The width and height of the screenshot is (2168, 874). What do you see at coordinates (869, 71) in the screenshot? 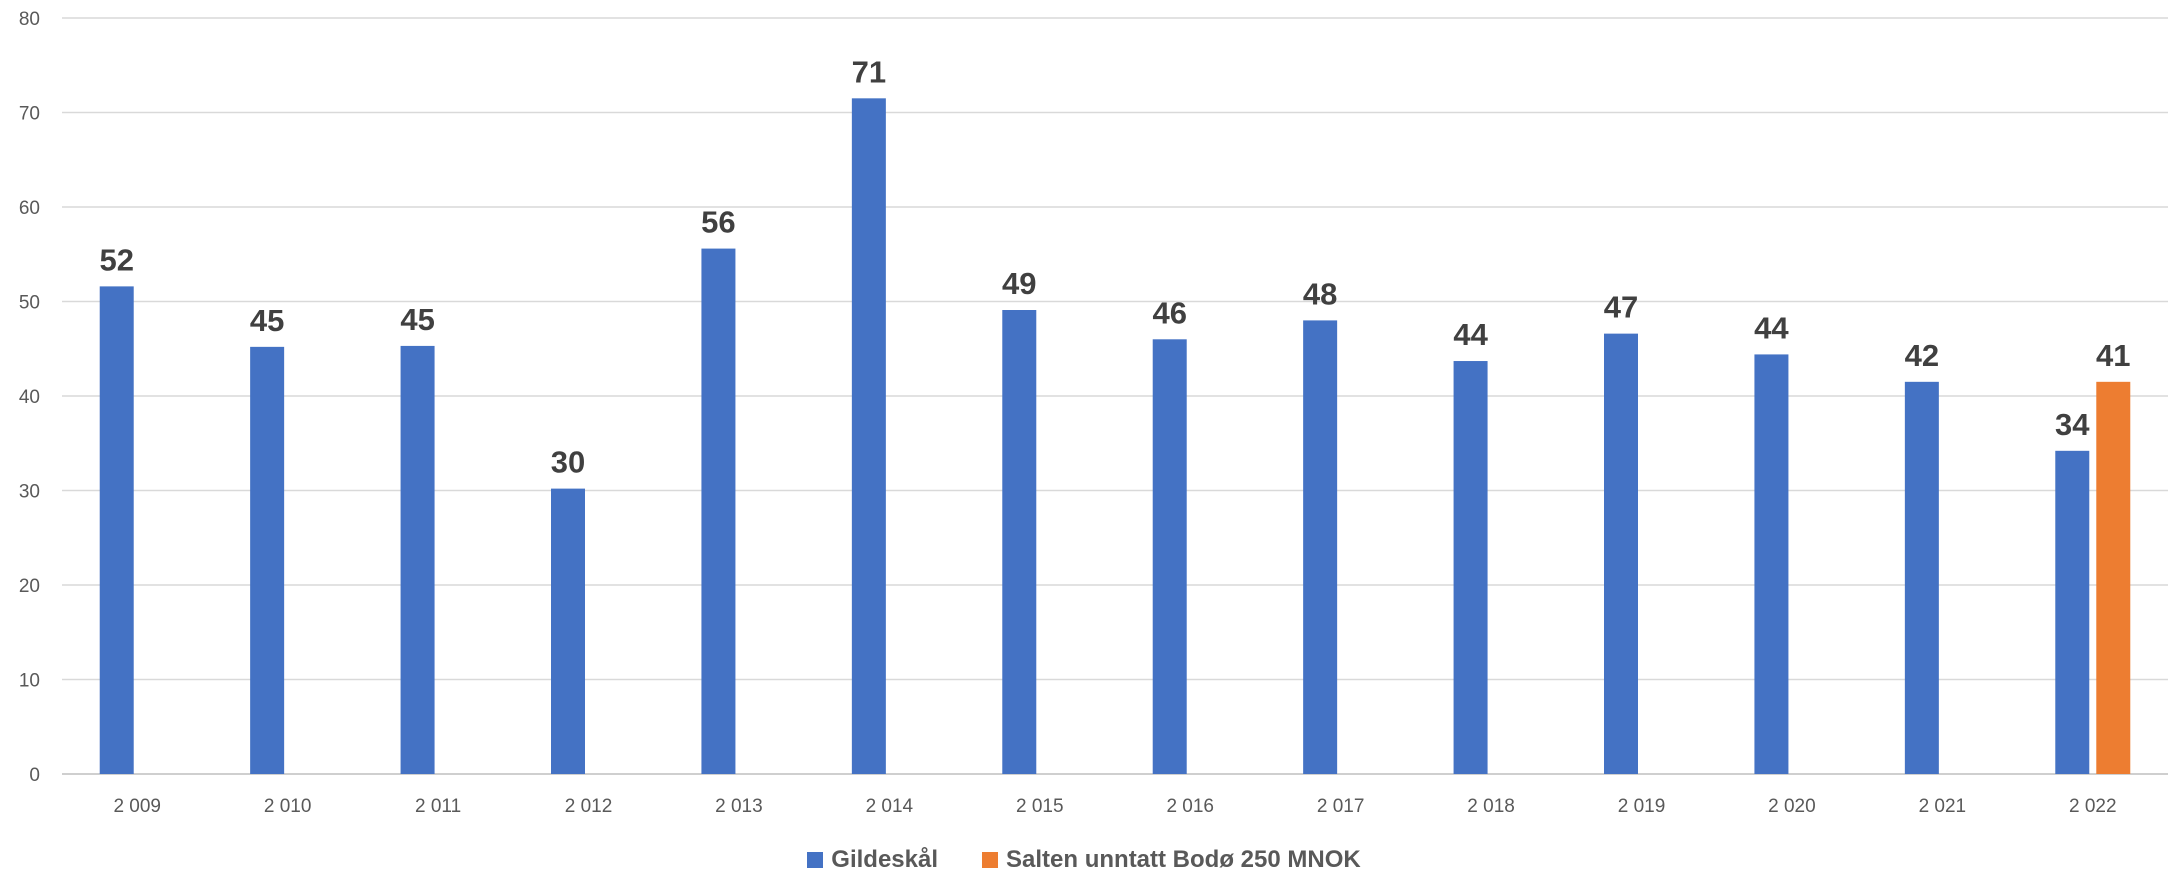
I see `data-label-series-1: 71` at bounding box center [869, 71].